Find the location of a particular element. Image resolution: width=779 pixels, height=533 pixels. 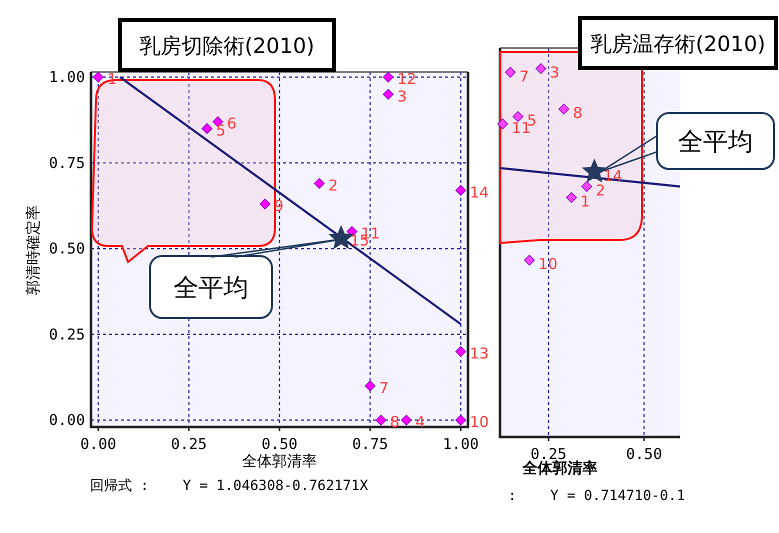

label: 13 is located at coordinates (479, 353).